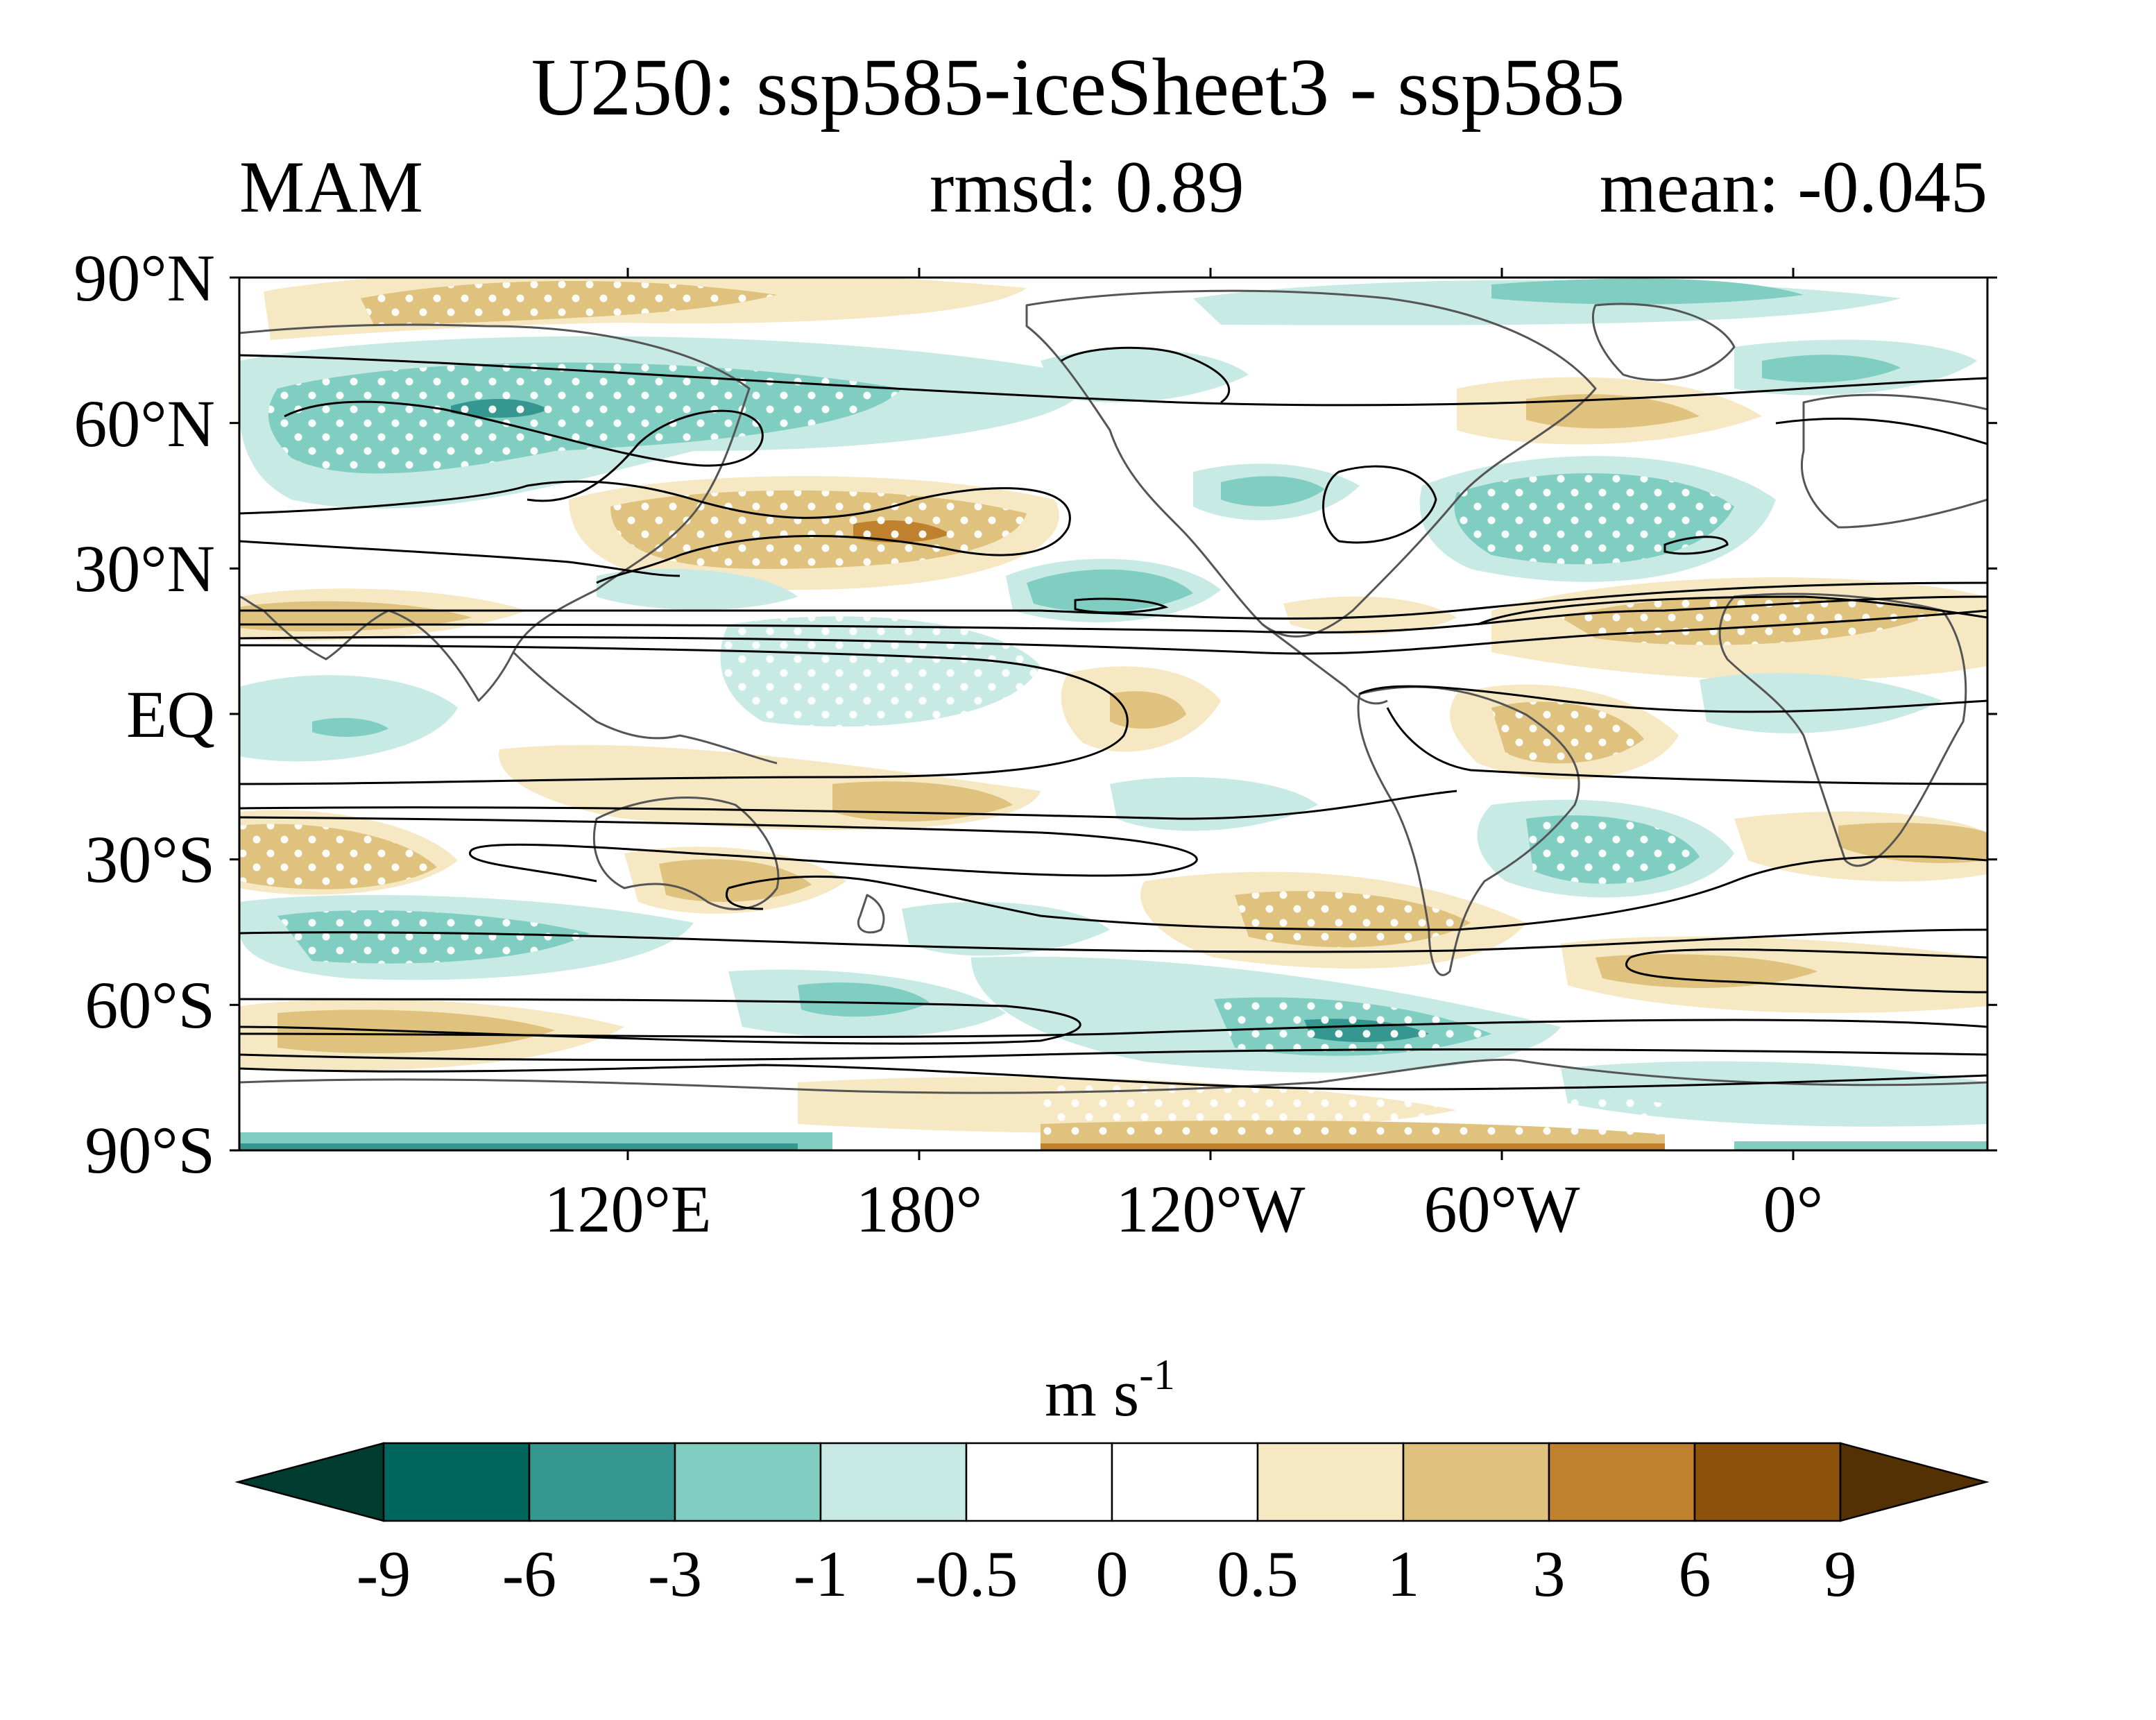 This screenshot has height=1720, width=2156. I want to click on colorbar-extension-high, so click(1914, 1482).